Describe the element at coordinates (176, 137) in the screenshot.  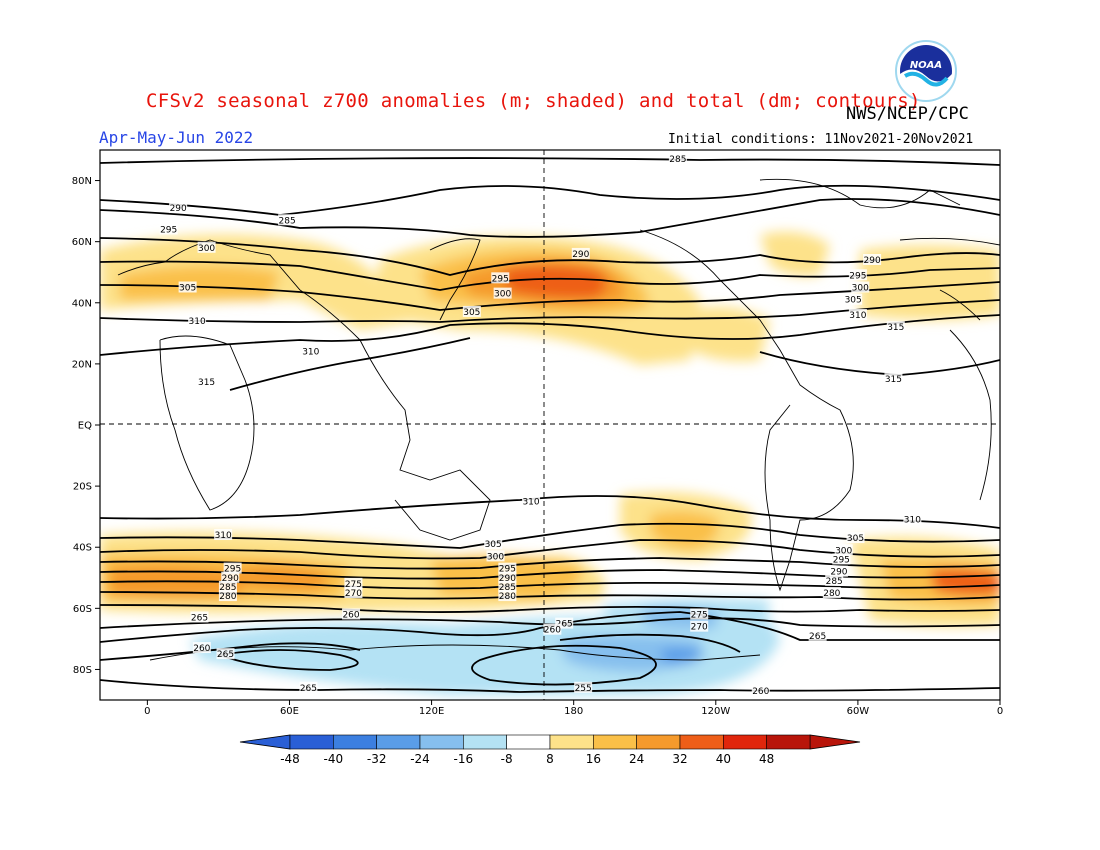
I see `season-label: Apr-May-Jun 2022` at that location.